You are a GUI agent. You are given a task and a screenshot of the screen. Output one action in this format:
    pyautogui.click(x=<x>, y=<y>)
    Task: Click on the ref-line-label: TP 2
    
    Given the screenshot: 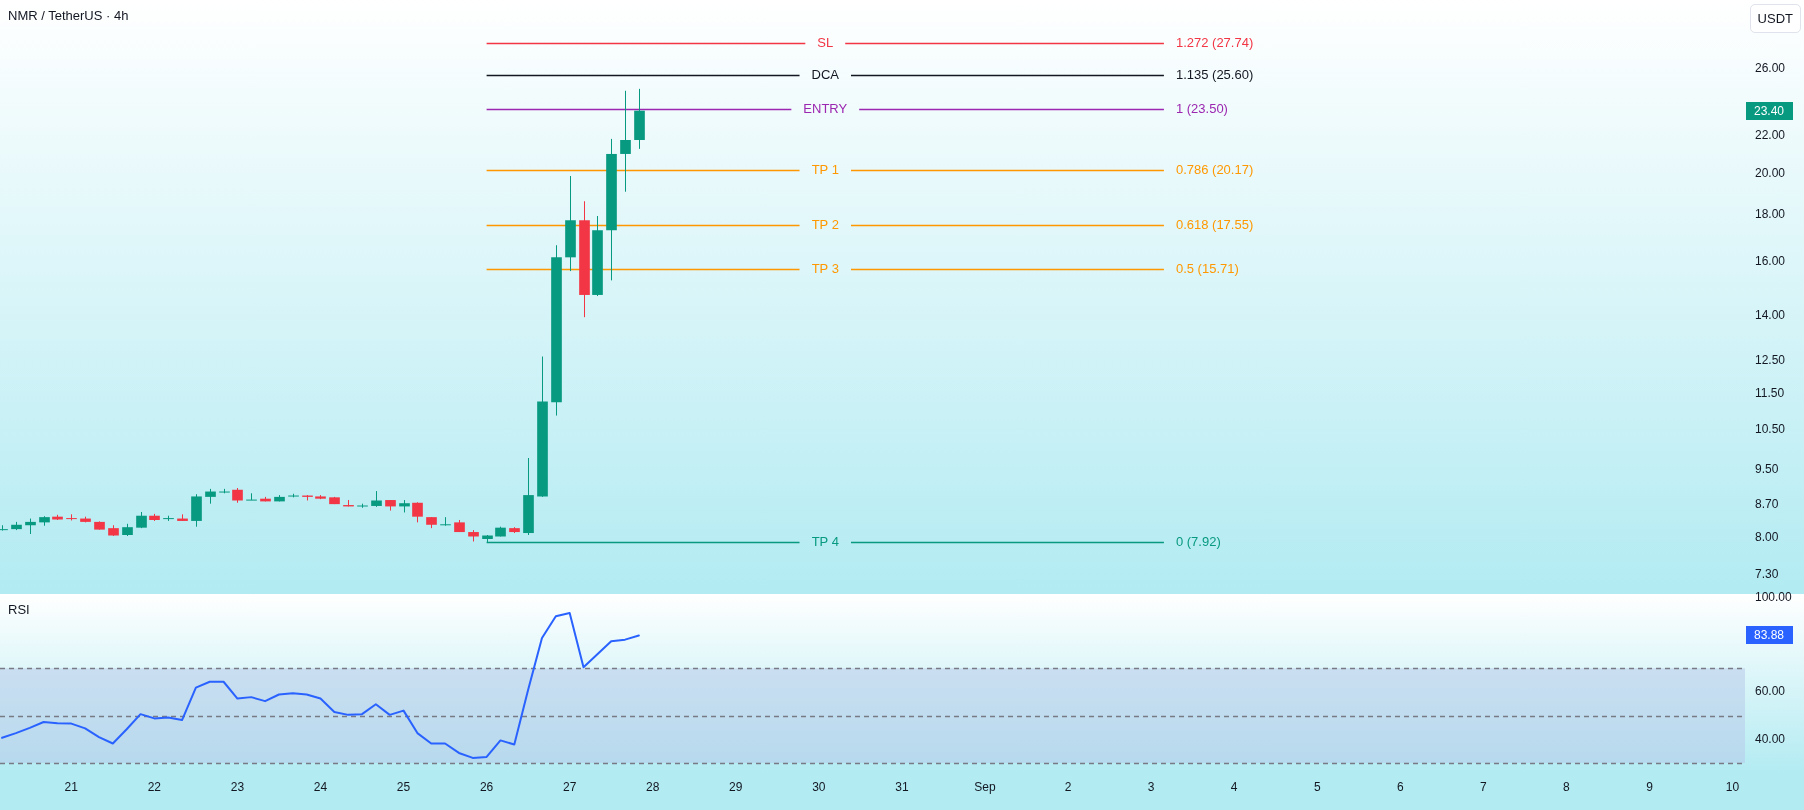 What is the action you would take?
    pyautogui.click(x=825, y=225)
    